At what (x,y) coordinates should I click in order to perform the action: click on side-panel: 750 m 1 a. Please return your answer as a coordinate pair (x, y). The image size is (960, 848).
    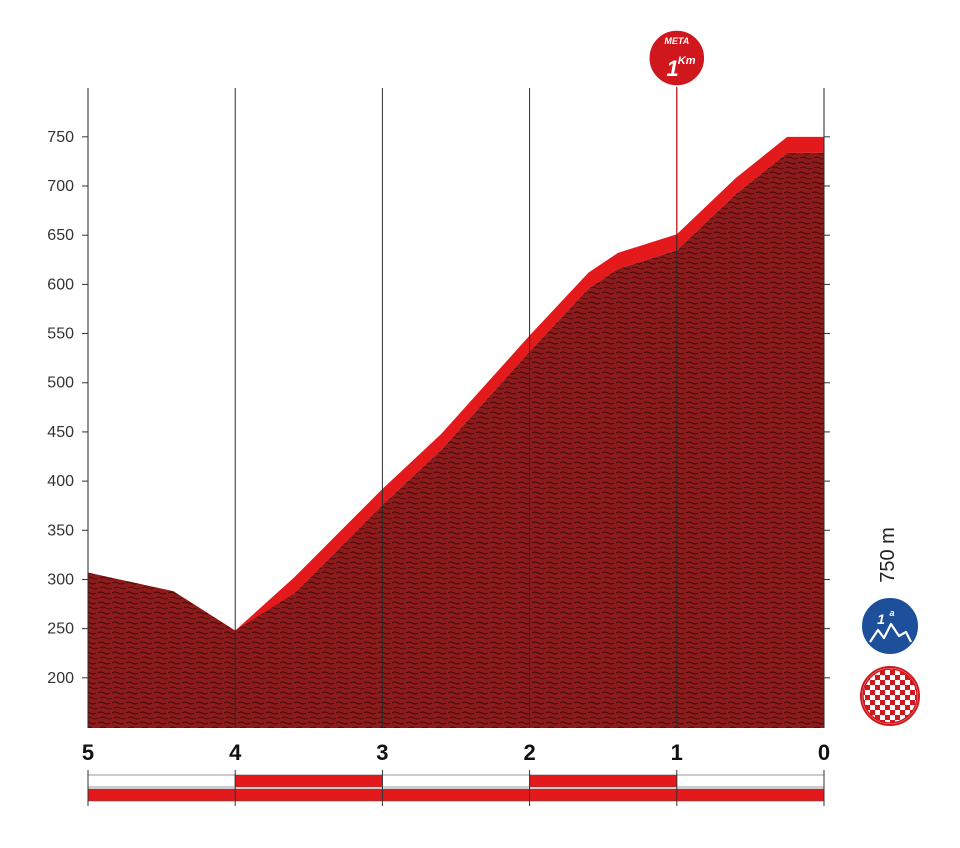
    Looking at the image, I should click on (890, 626).